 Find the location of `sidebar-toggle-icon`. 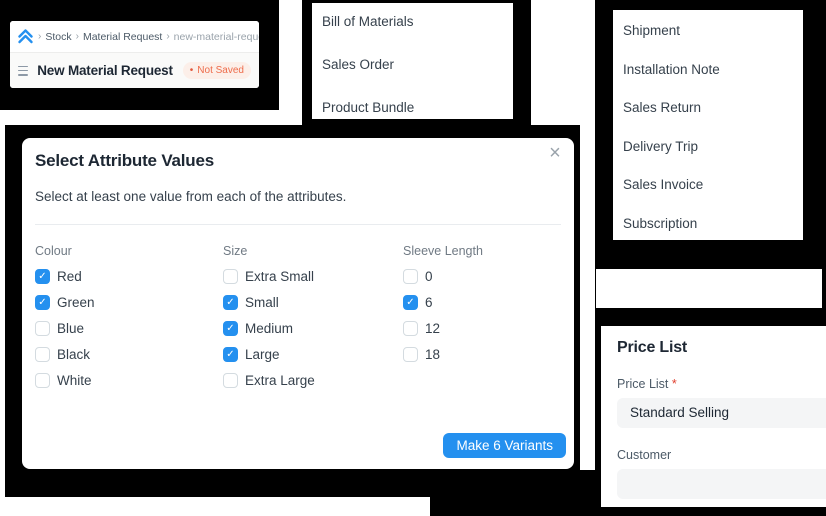

sidebar-toggle-icon is located at coordinates (23, 70).